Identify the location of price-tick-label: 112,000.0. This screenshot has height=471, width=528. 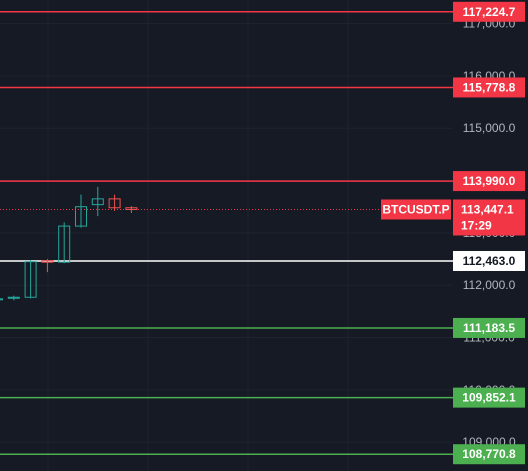
(489, 285).